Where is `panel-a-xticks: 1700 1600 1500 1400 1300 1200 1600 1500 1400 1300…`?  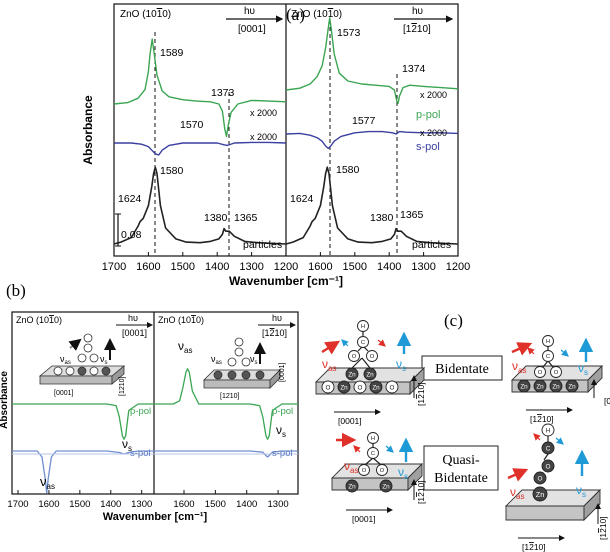
panel-a-xticks: 1700 1600 1500 1400 1300 1200 1600 1500 1400 1300… is located at coordinates (286, 262).